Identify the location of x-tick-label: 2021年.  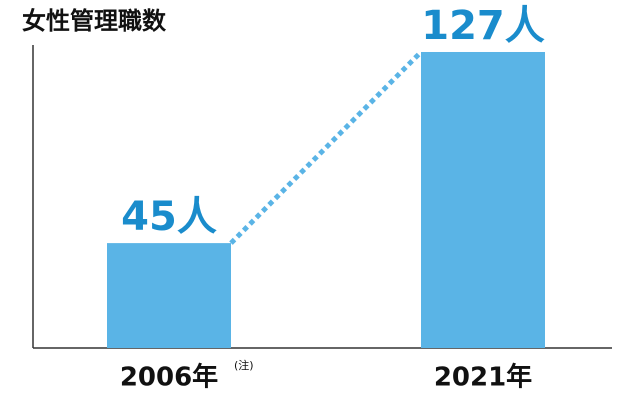
(483, 377).